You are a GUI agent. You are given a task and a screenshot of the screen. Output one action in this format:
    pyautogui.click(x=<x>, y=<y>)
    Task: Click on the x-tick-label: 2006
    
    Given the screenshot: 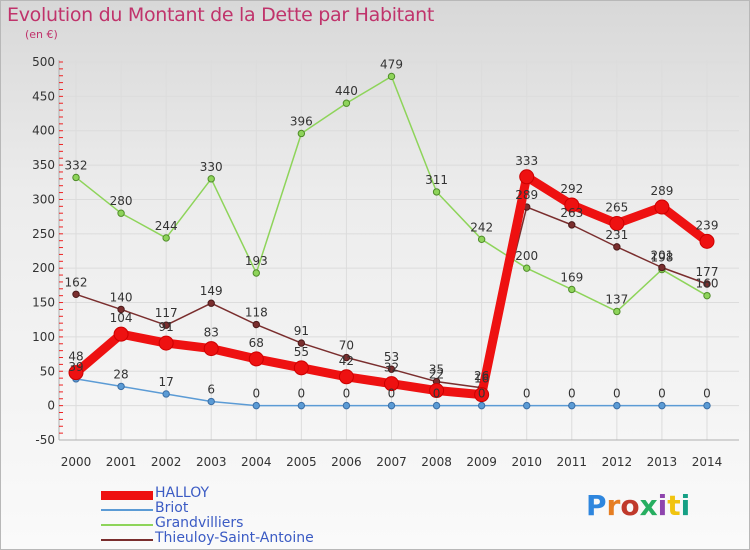 What is the action you would take?
    pyautogui.click(x=346, y=462)
    